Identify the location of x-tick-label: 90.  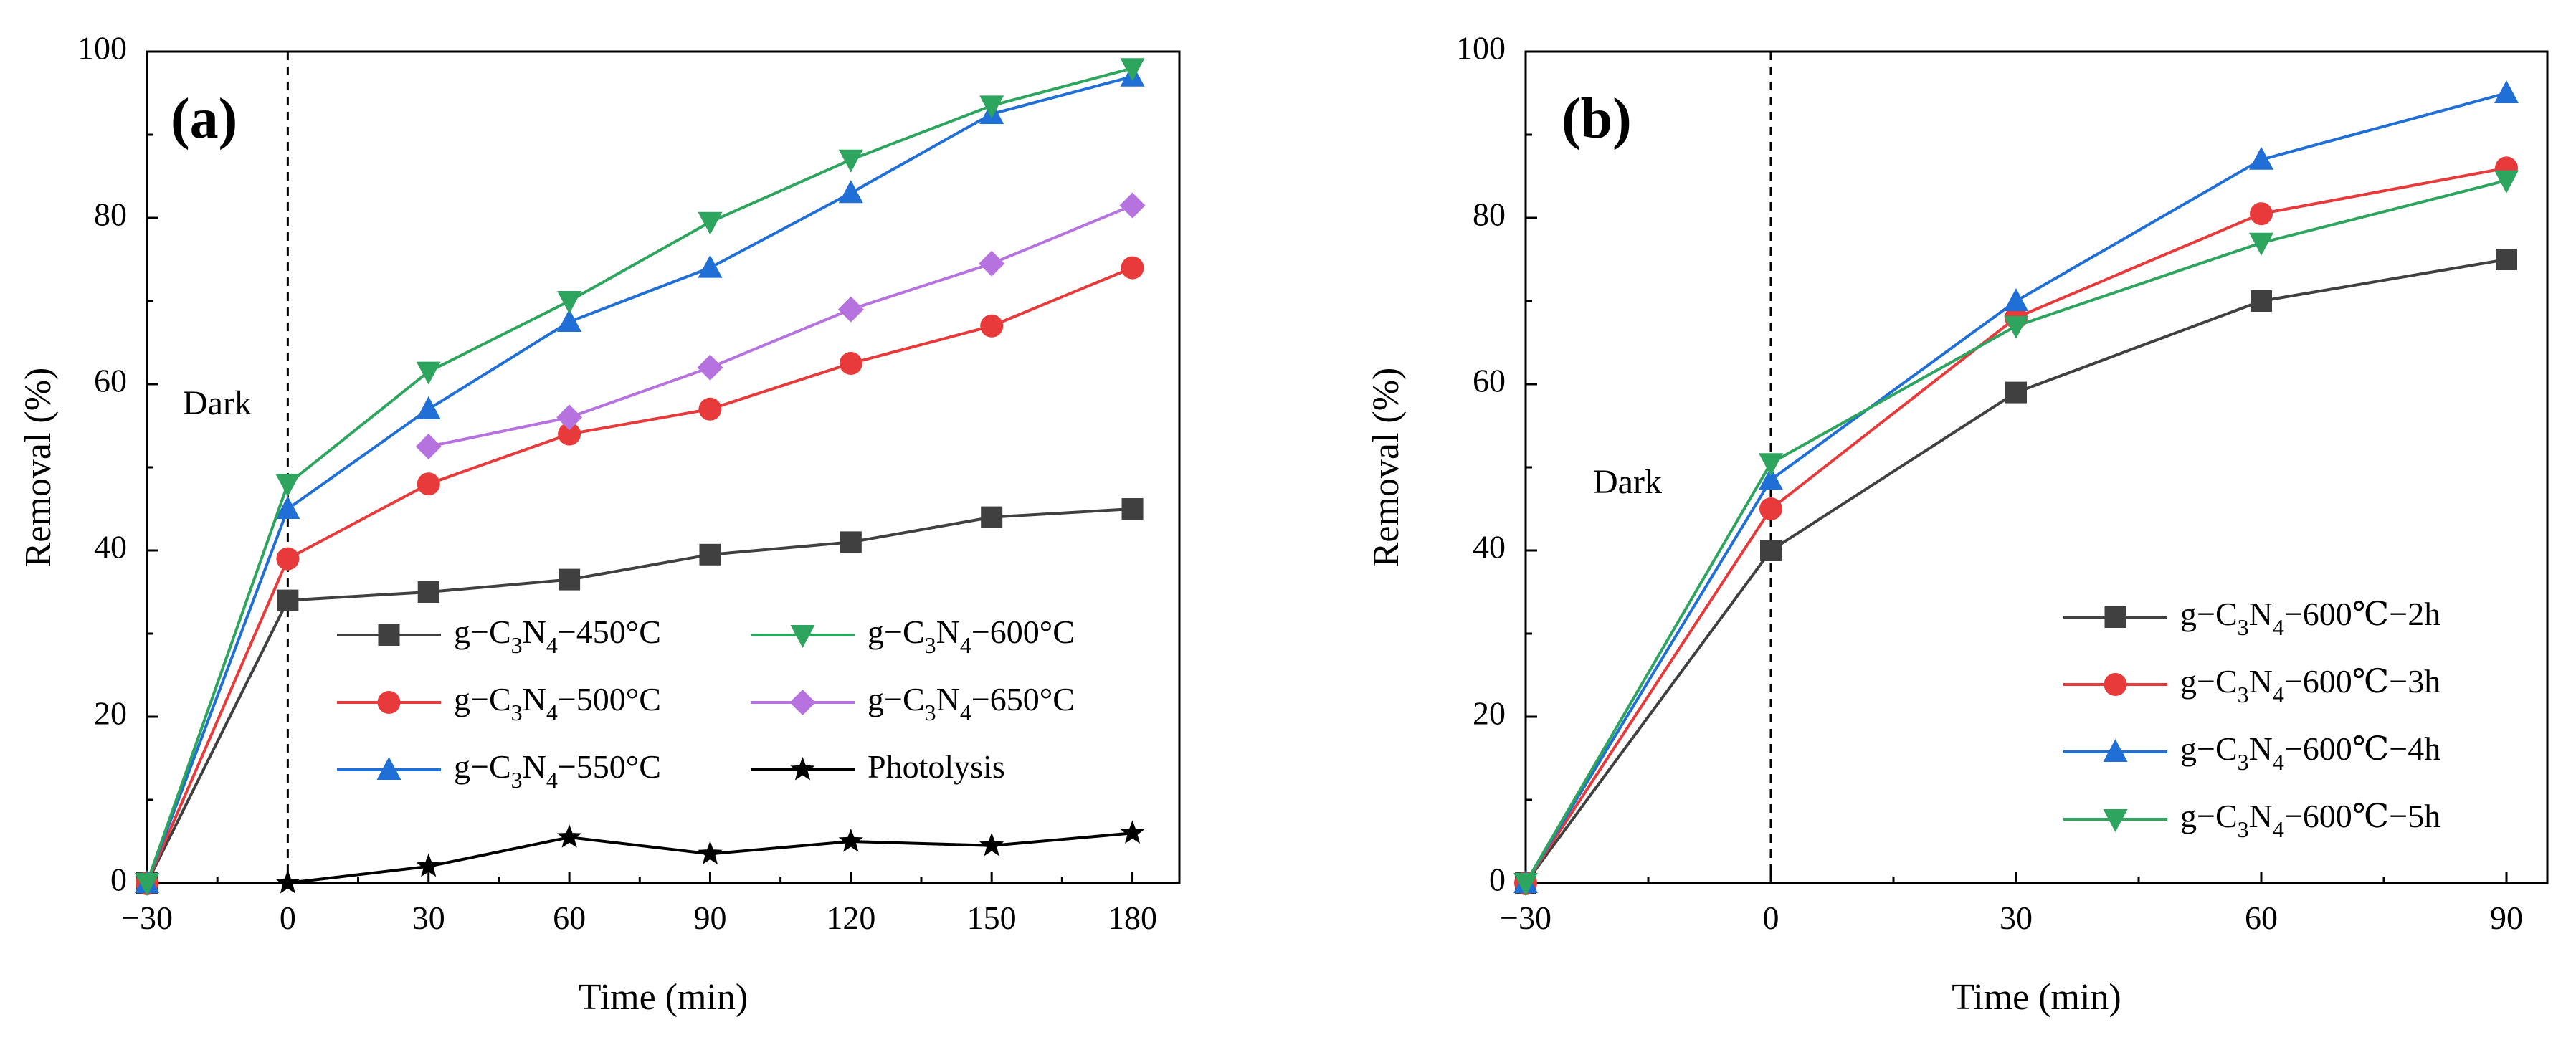
(709, 918).